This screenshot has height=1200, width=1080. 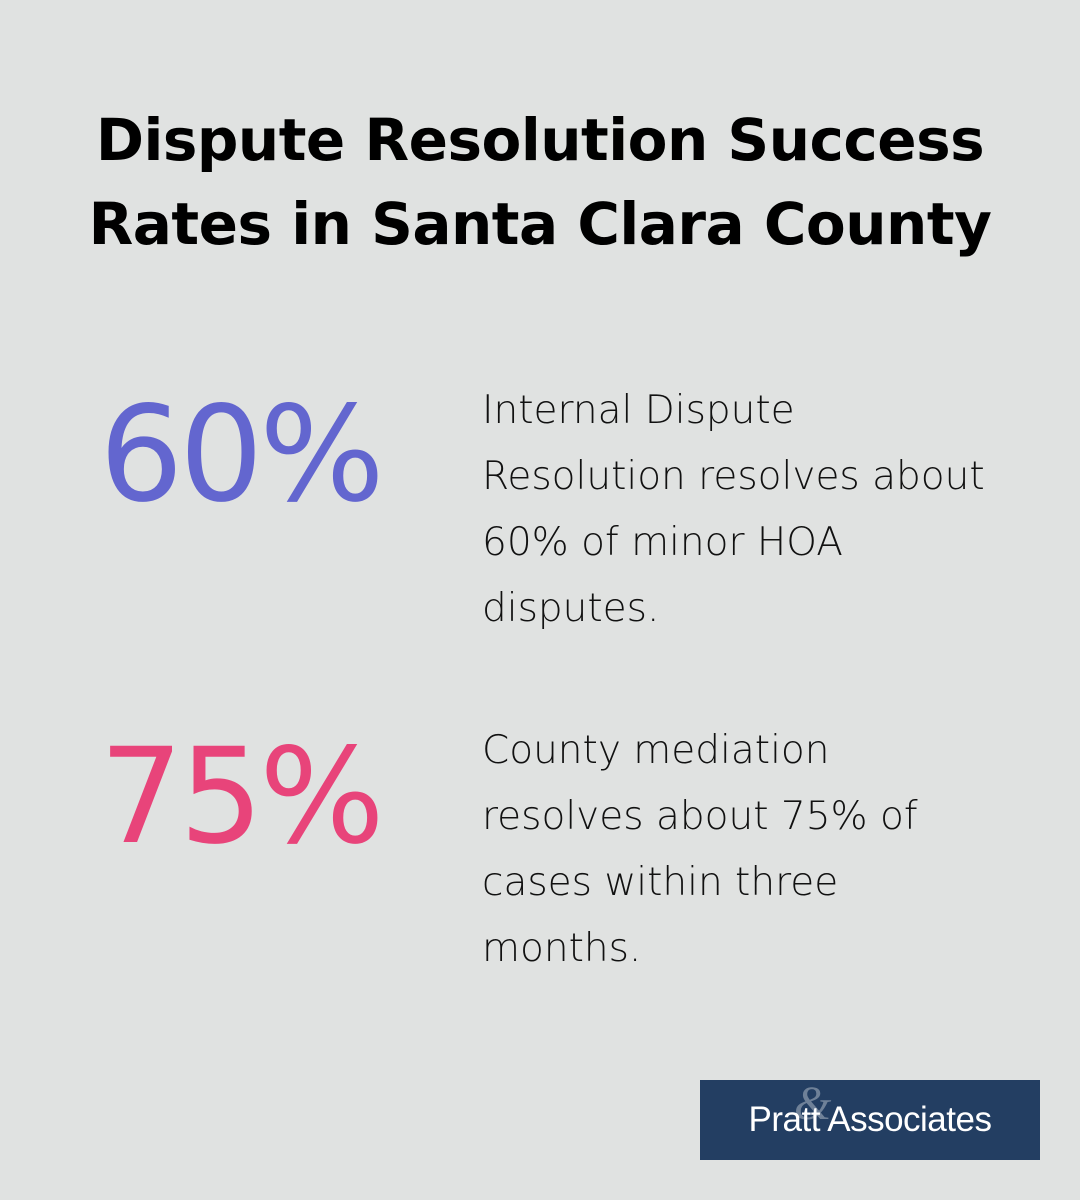 What do you see at coordinates (813, 1103) in the screenshot?
I see `ampersand-logo-mark: &` at bounding box center [813, 1103].